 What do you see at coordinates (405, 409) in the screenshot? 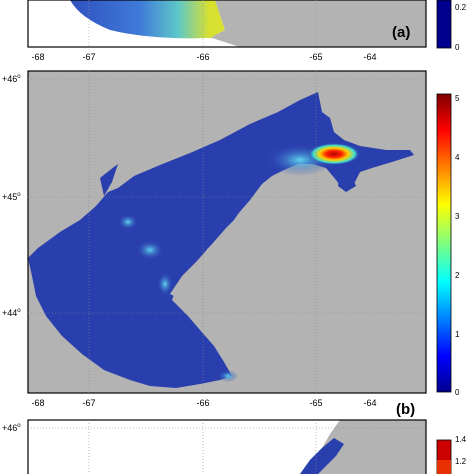
I see `panel-b-label: (b)` at bounding box center [405, 409].